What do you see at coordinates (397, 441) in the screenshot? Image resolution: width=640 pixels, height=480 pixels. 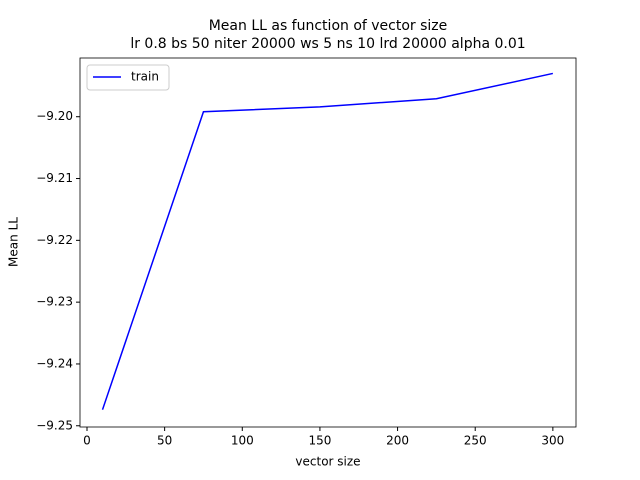 I see `x-tick-label: 200` at bounding box center [397, 441].